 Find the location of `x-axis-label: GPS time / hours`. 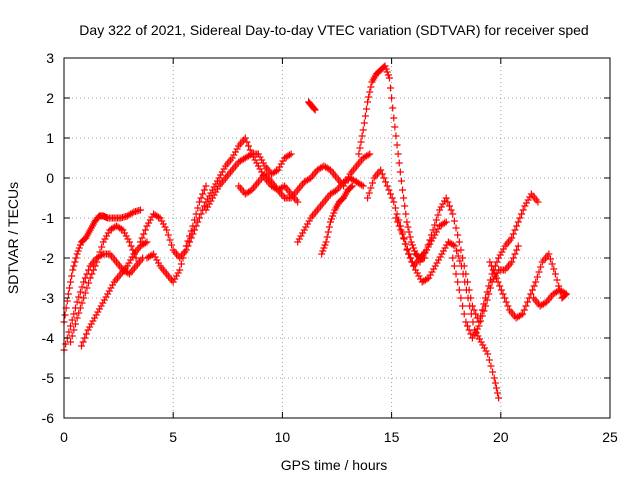

x-axis-label: GPS time / hours is located at coordinates (334, 465).